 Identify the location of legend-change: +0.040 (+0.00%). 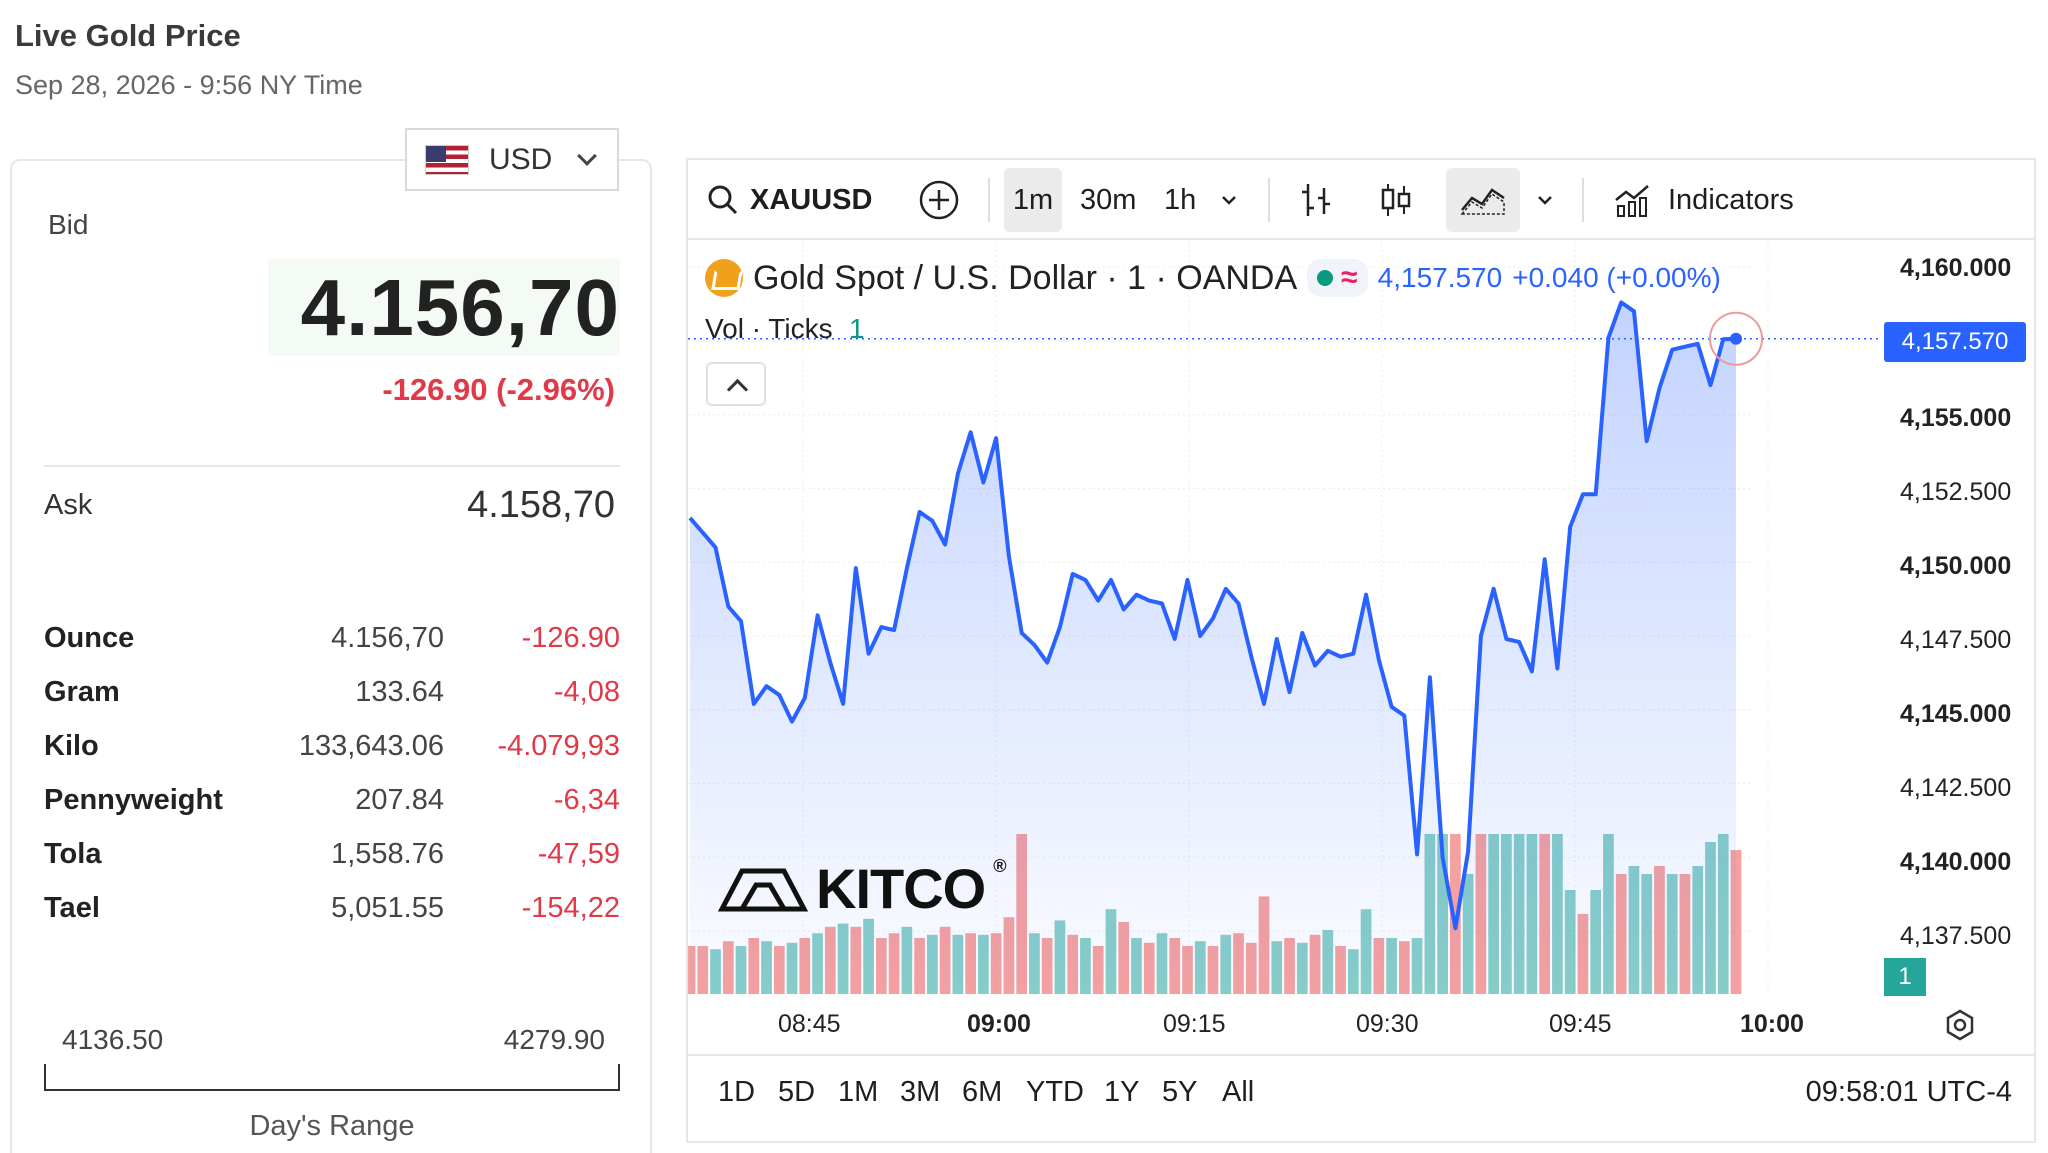
(1616, 277).